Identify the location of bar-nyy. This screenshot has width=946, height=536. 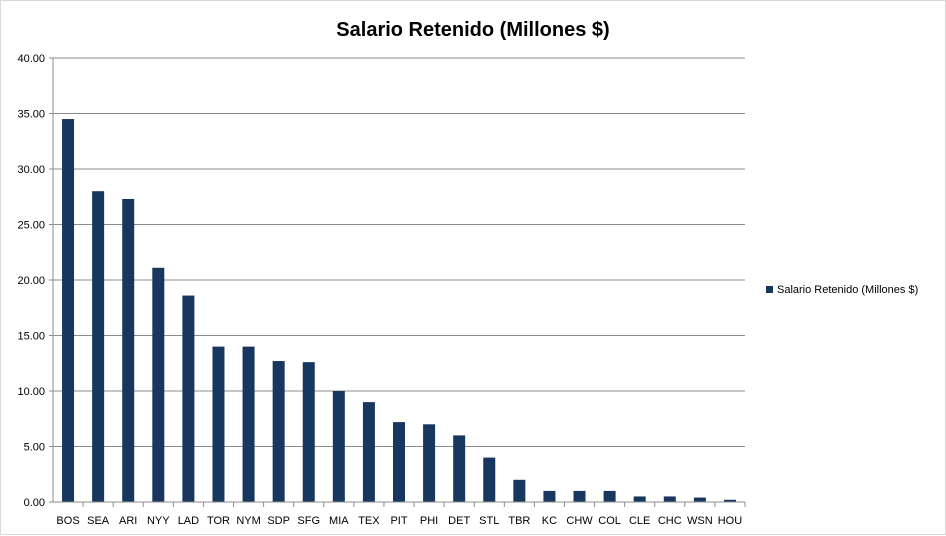
(158, 384).